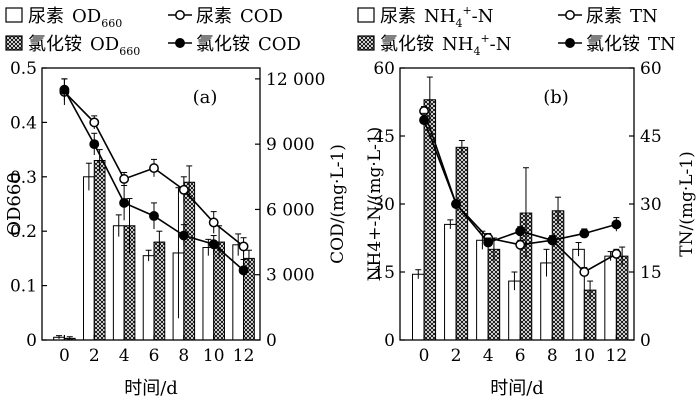 The image size is (700, 402). Describe the element at coordinates (94, 356) in the screenshot. I see `x-tick-label: 2` at that location.